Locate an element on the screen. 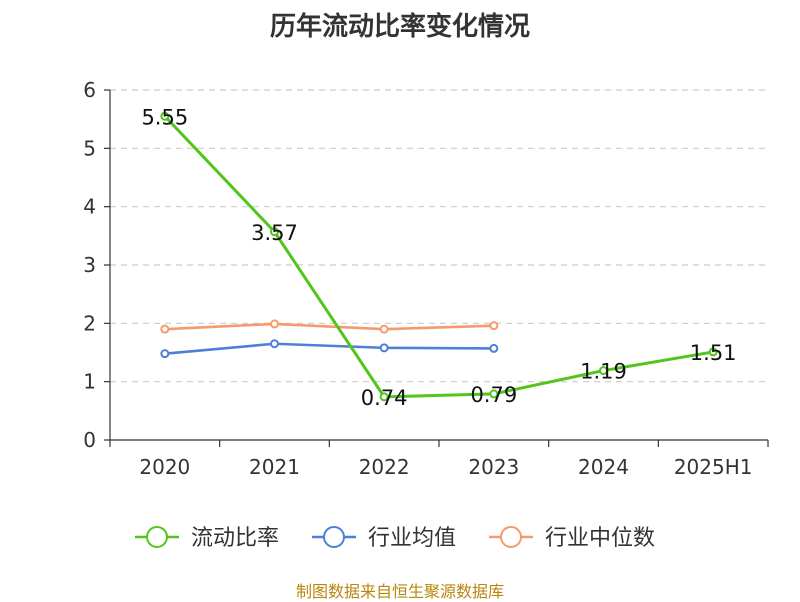 The width and height of the screenshot is (800, 602). legend-item-2: 行业中位数 is located at coordinates (572, 538).